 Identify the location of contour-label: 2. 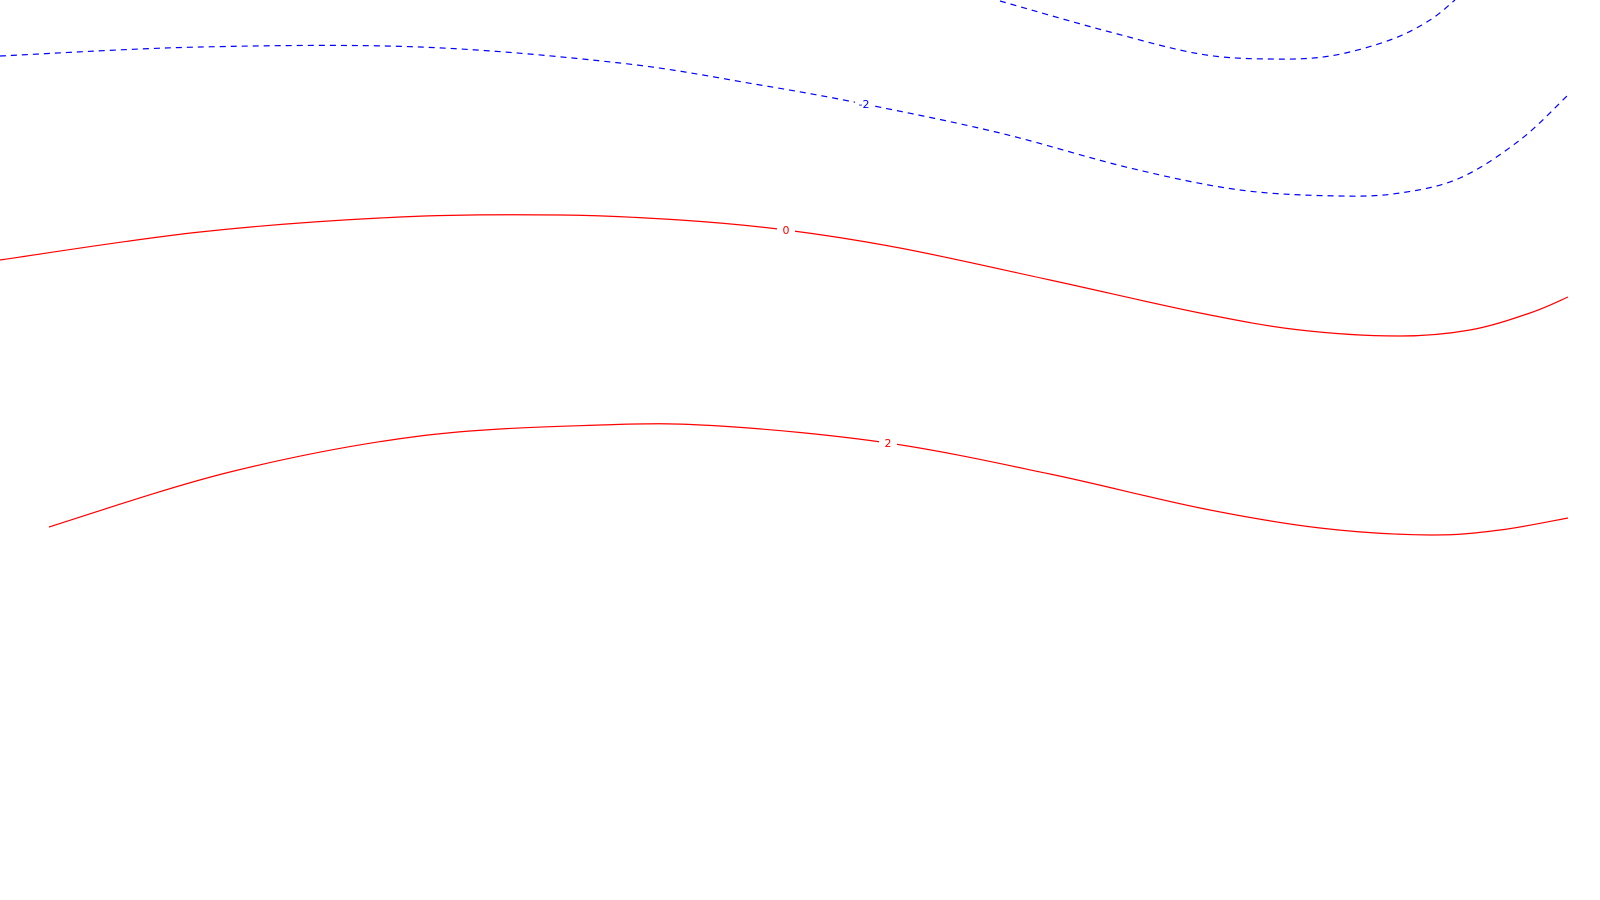
(888, 443).